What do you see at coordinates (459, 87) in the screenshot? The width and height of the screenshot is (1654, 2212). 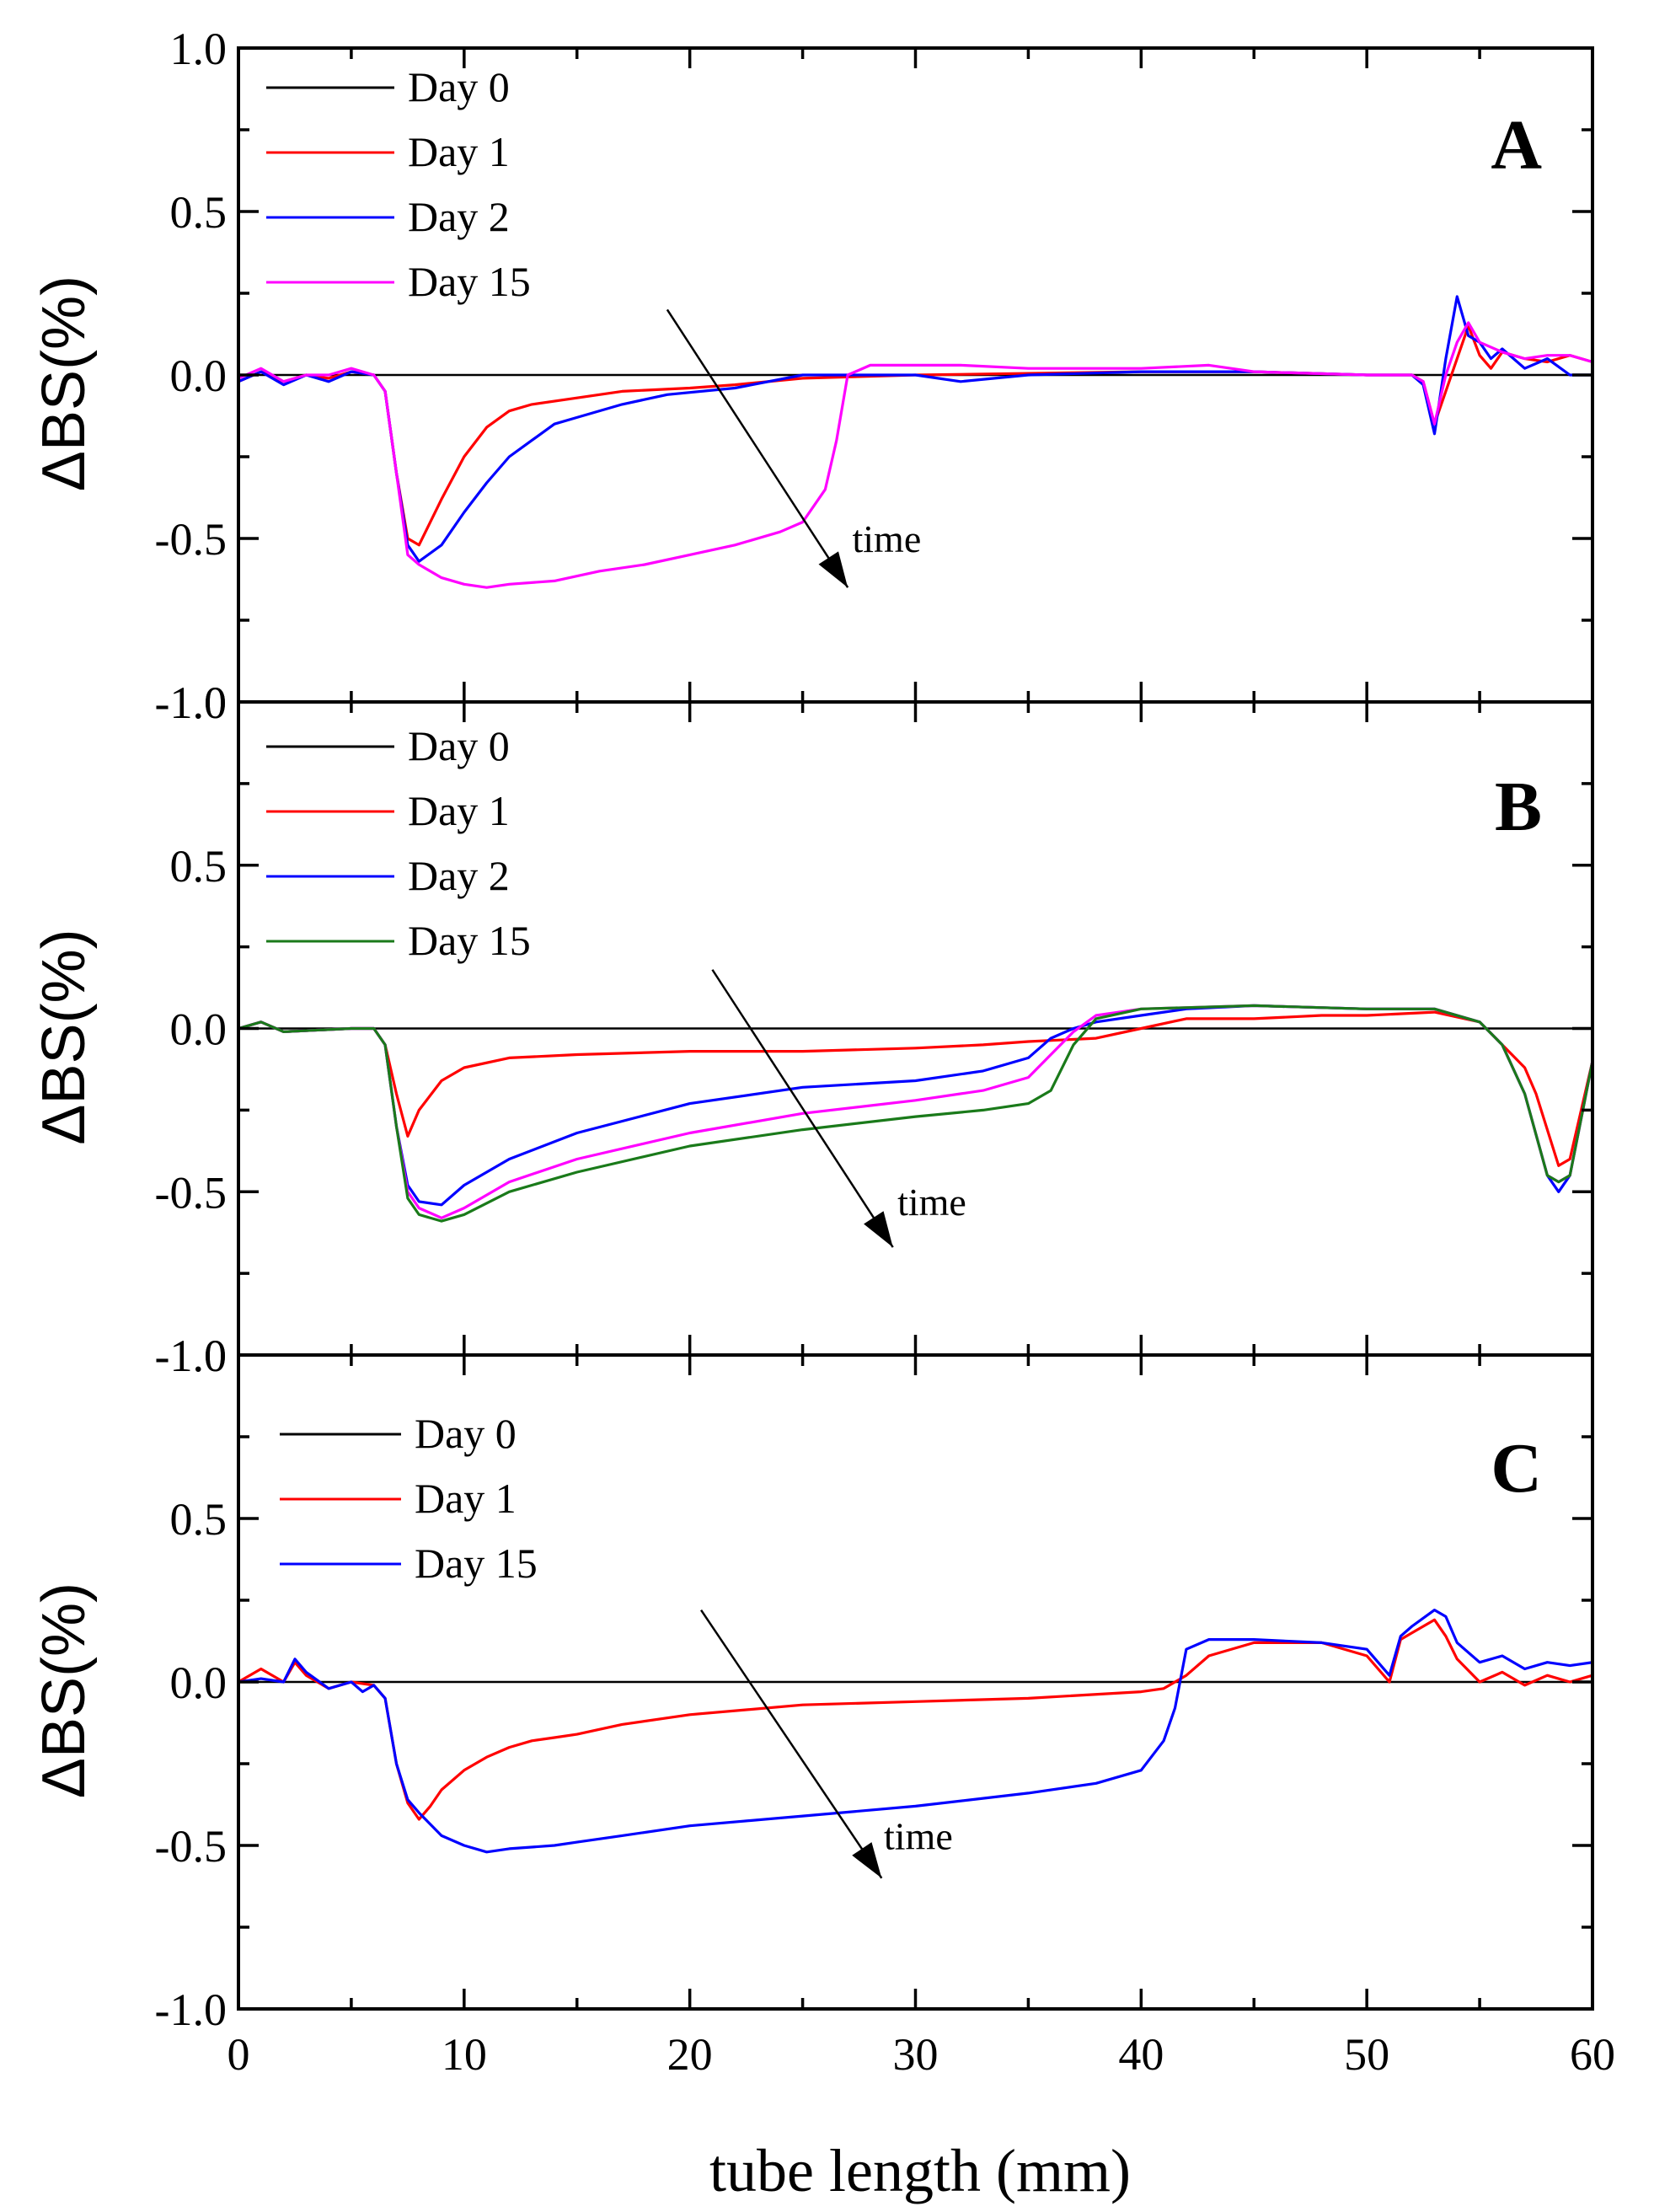 I see `panel-a-legend-label: Day 0` at bounding box center [459, 87].